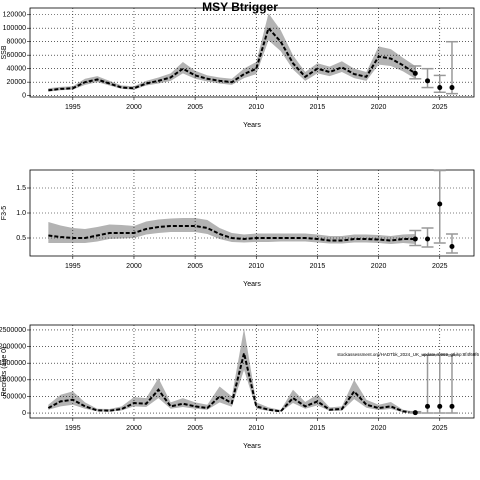  Describe the element at coordinates (240, 7) in the screenshot. I see `chart-title: MSY Btrigger` at that location.